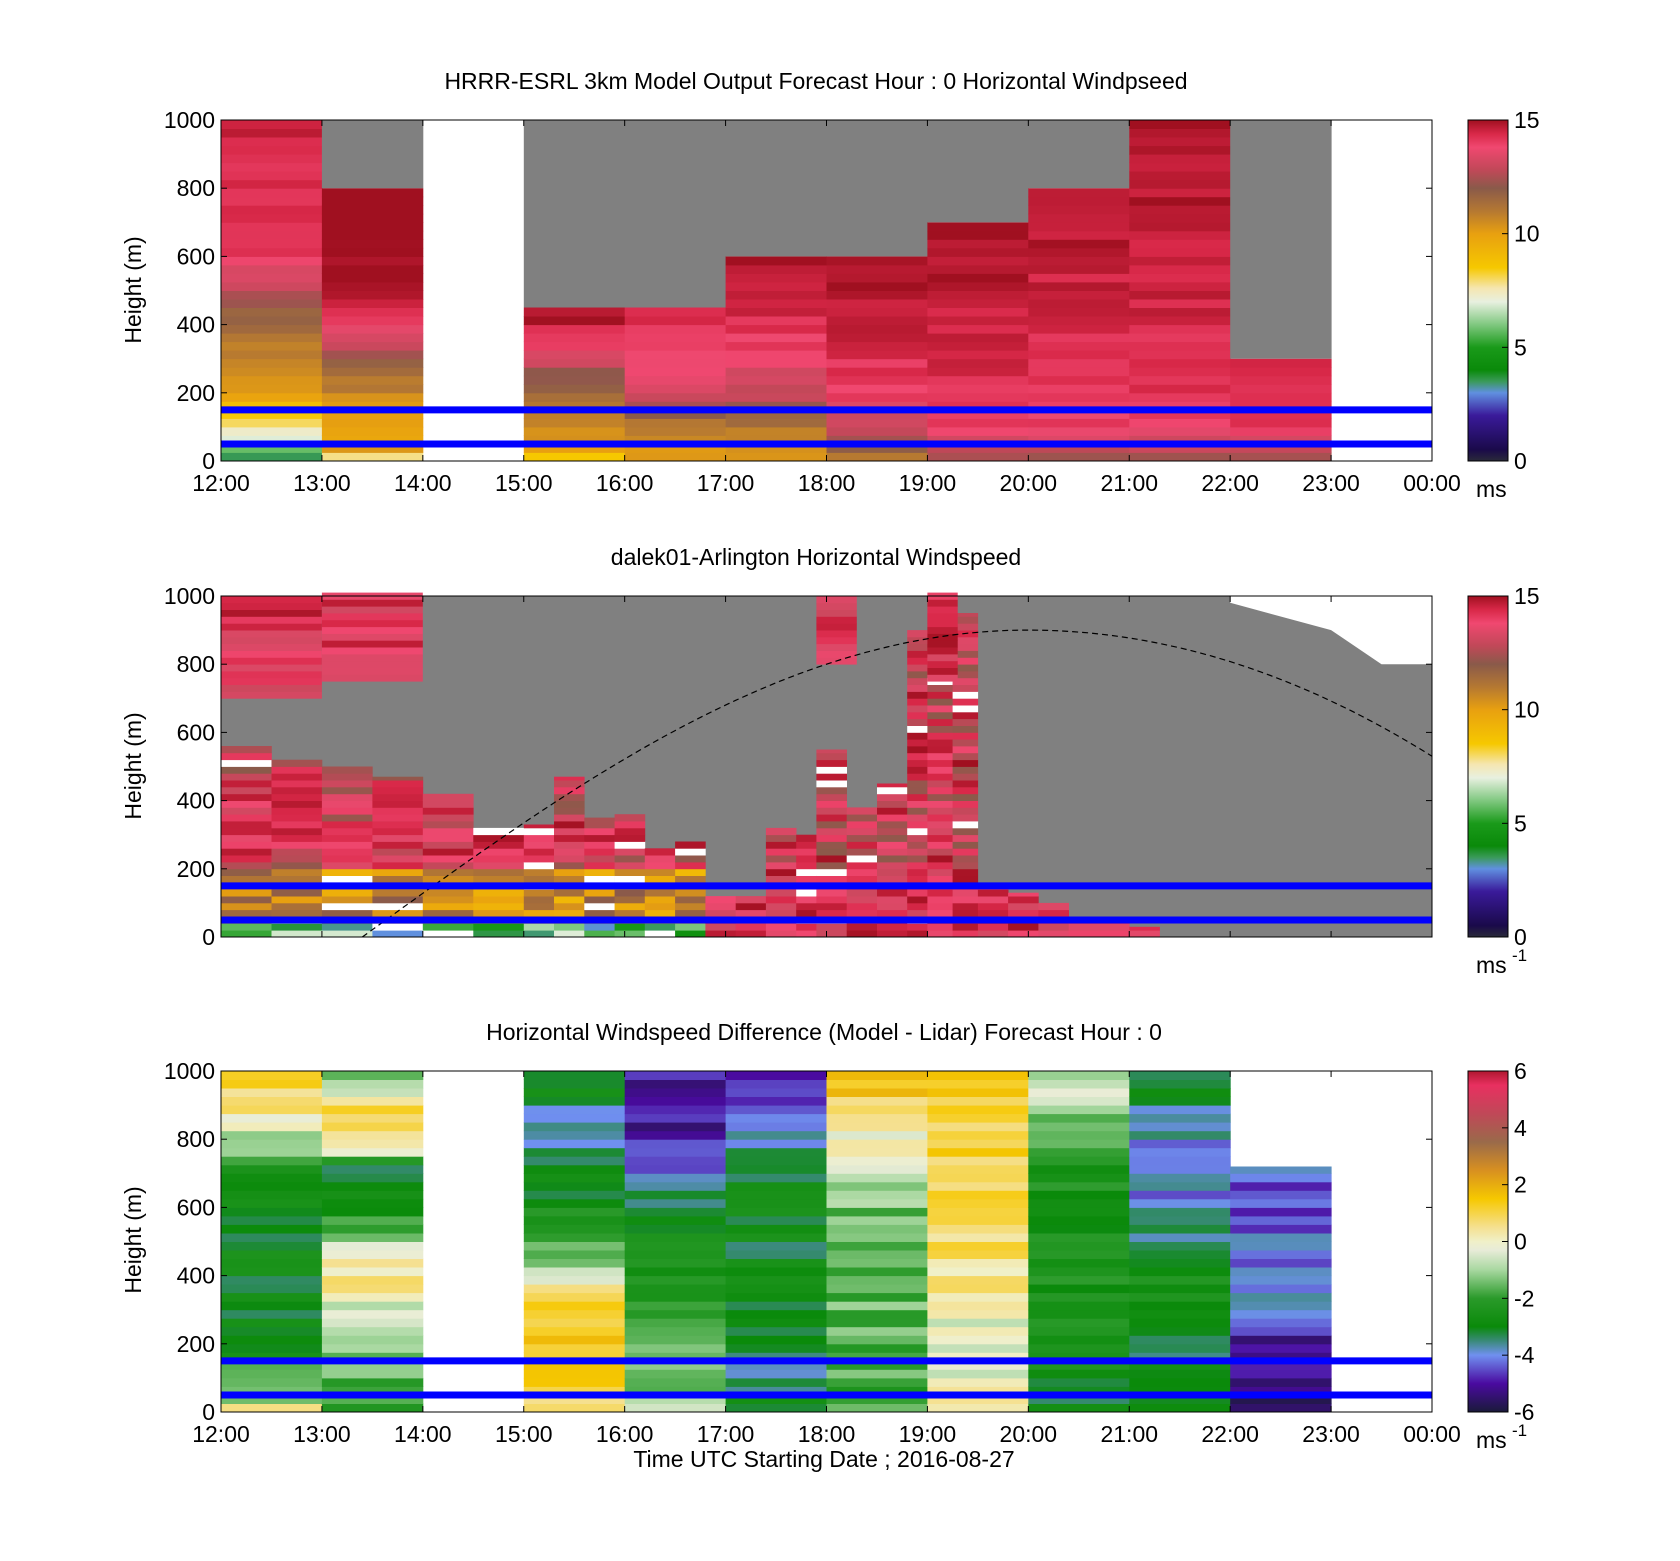  What do you see at coordinates (1331, 483) in the screenshot?
I see `x-tick-label: 23:00` at bounding box center [1331, 483].